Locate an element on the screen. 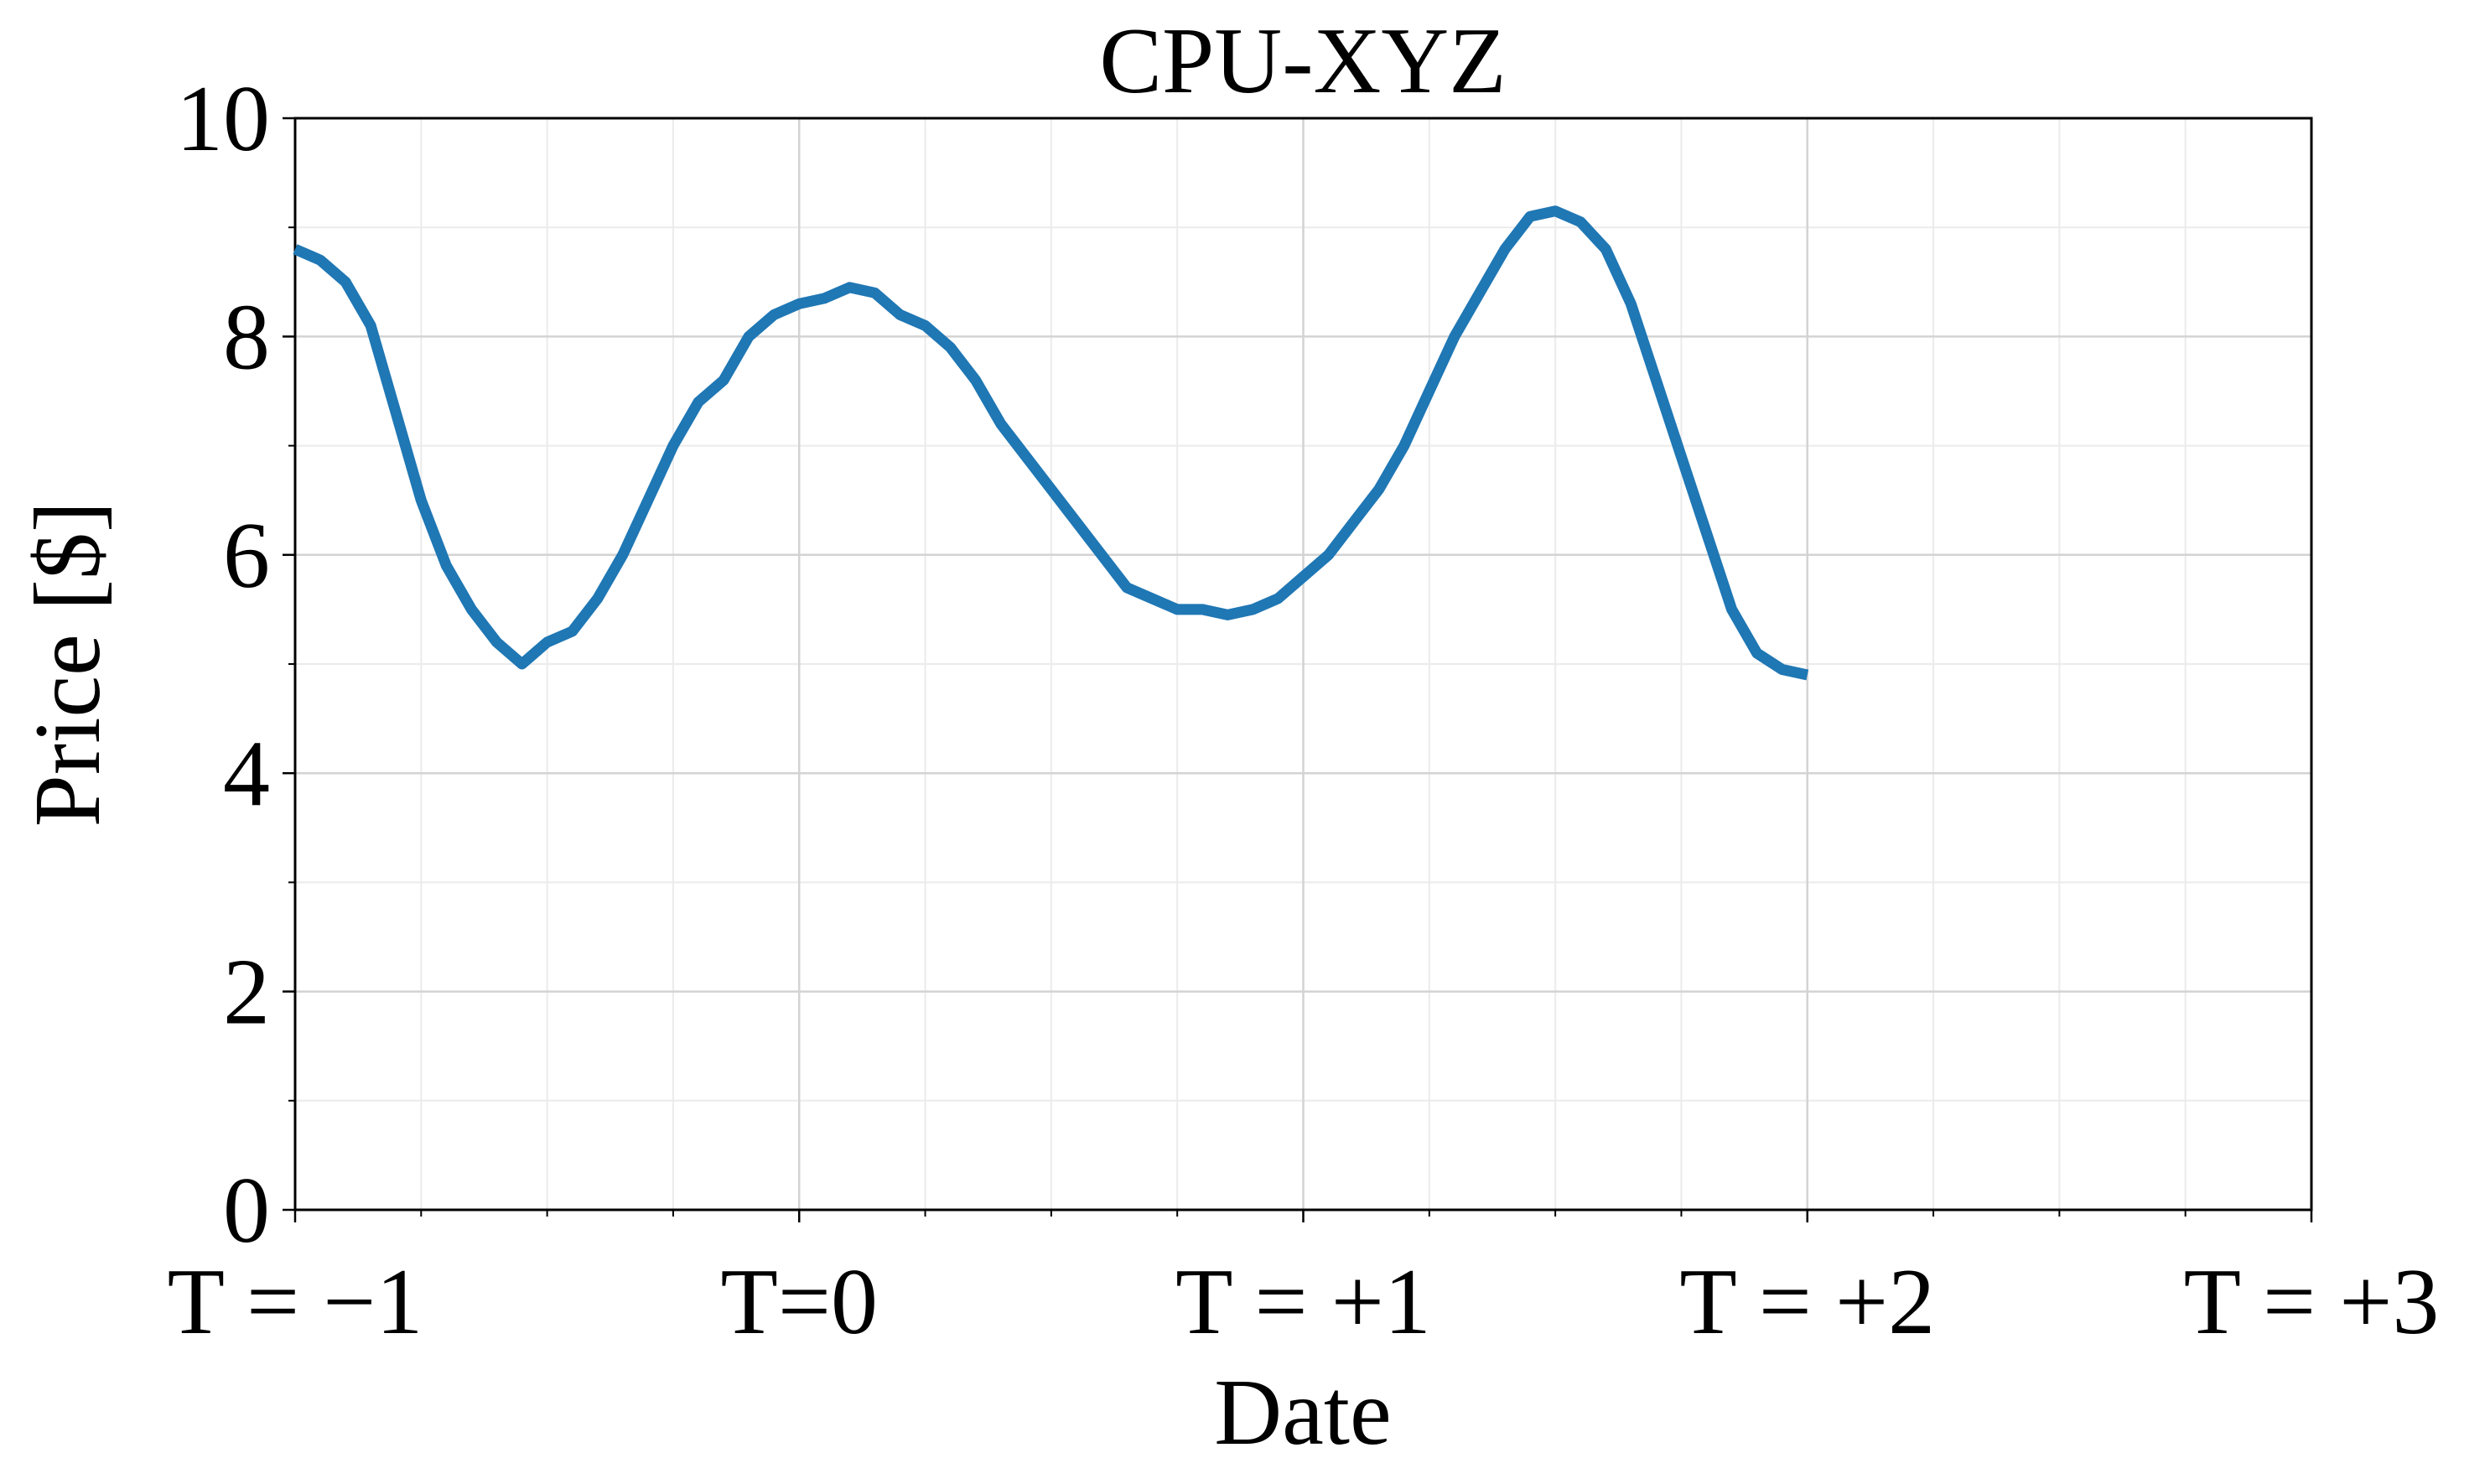 The image size is (2490, 1484). x-tick-label: T = −1 is located at coordinates (295, 1302).